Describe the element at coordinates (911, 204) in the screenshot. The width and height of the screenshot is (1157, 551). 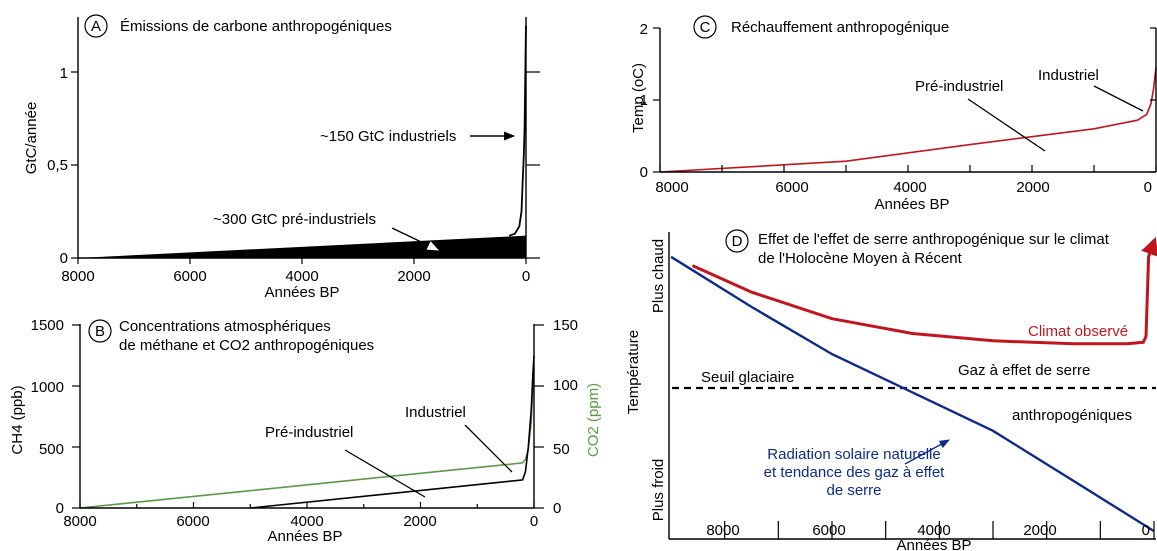
I see `c-xlabel: Années BP` at that location.